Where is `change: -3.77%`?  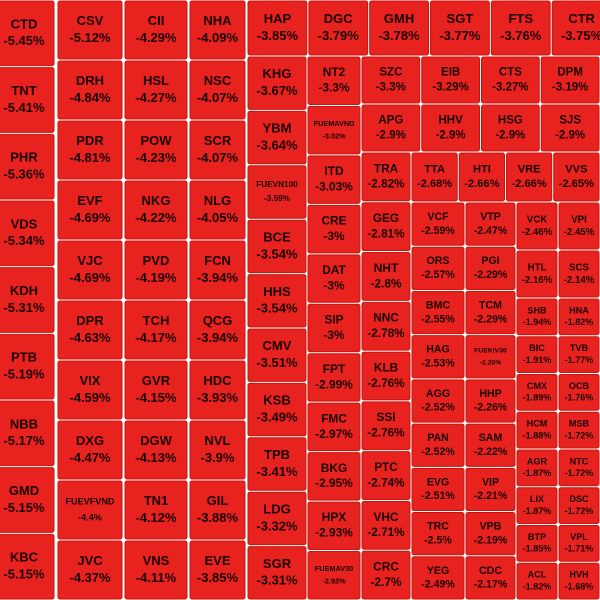
change: -3.77% is located at coordinates (460, 35).